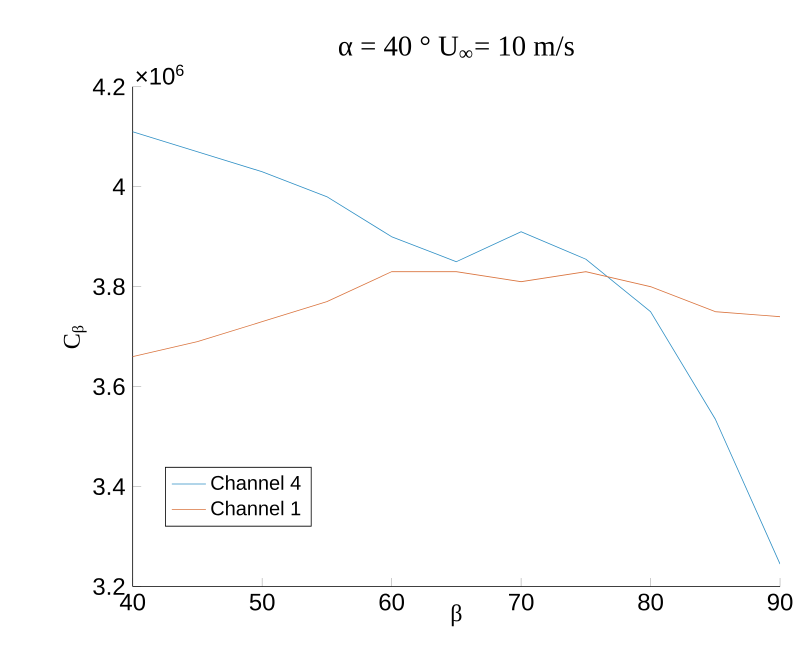 The height and width of the screenshot is (656, 800). I want to click on chart-title: α = 40 ° U$_{∞}$= 10 m/s, so click(456, 47).